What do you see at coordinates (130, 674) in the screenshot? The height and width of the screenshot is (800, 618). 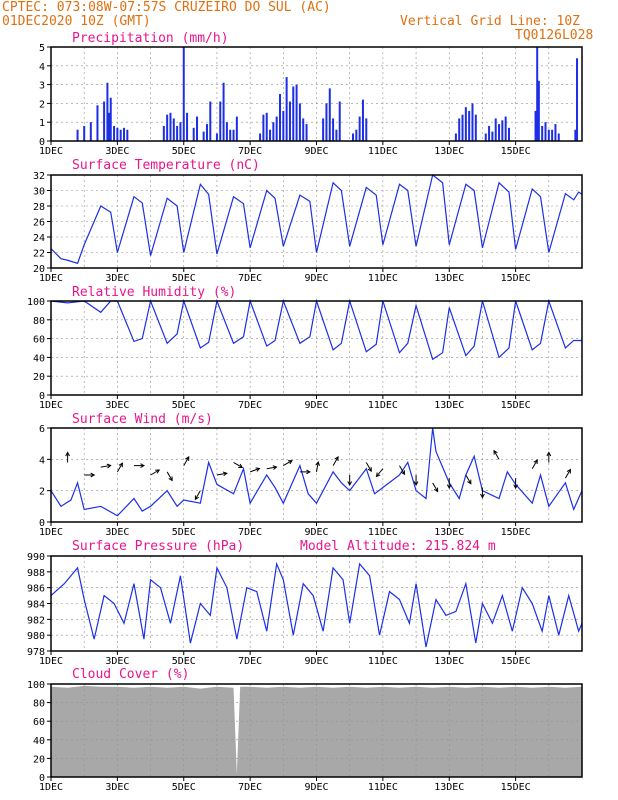 I see `cloud-title: Cloud Cover (%)` at bounding box center [130, 674].